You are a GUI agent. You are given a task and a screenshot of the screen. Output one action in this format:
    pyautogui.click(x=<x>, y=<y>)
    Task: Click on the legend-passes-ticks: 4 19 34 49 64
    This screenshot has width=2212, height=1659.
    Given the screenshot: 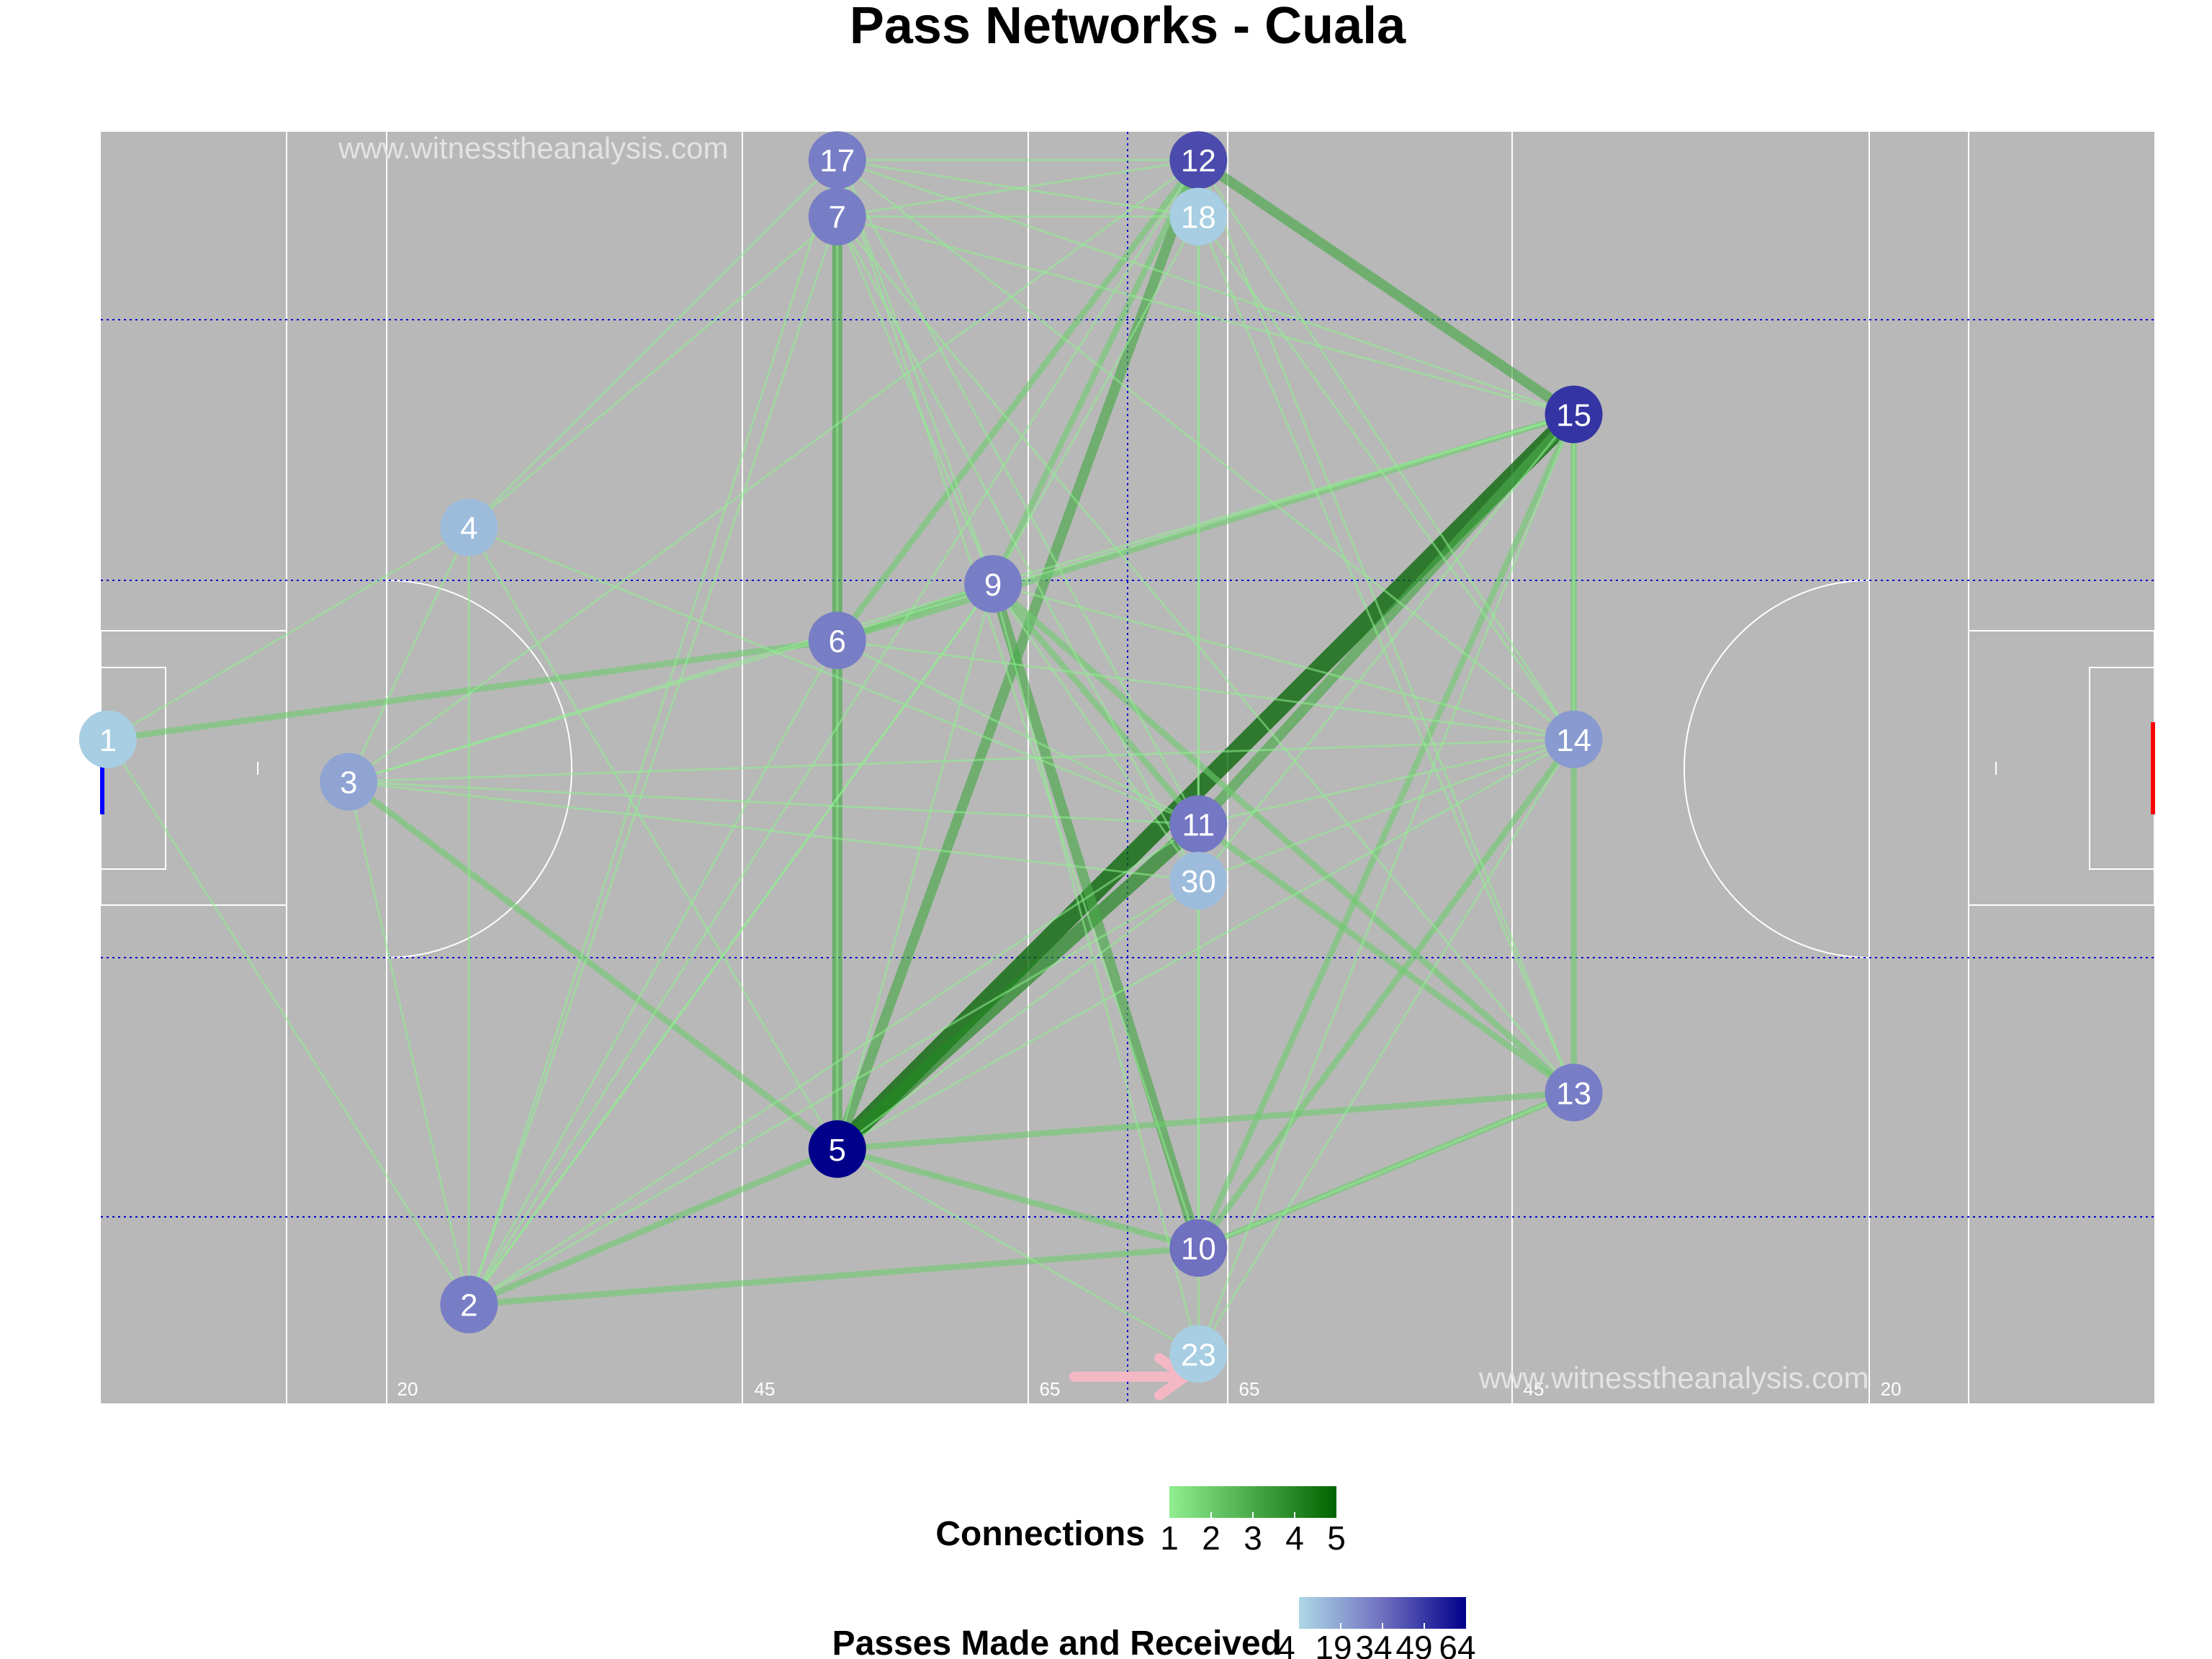 What is the action you would take?
    pyautogui.click(x=1376, y=1641)
    